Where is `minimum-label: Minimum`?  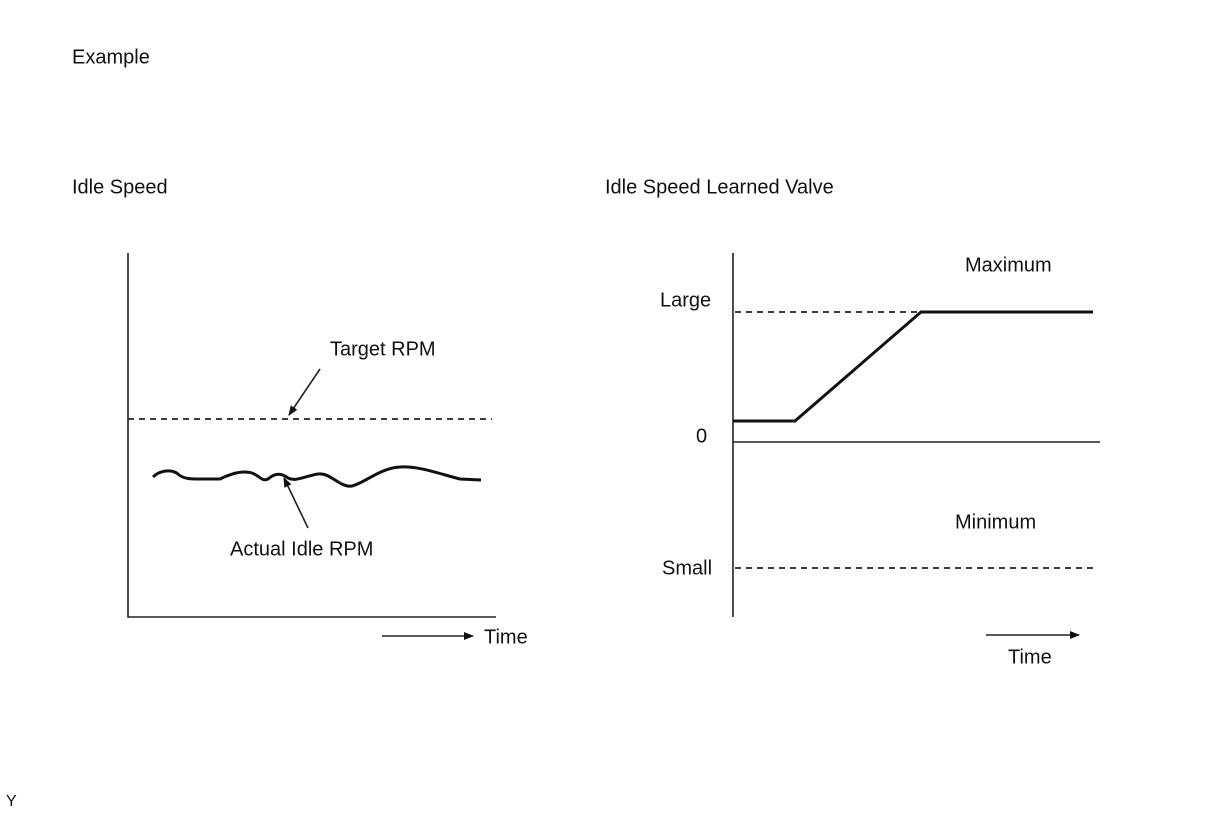
minimum-label: Minimum is located at coordinates (995, 522).